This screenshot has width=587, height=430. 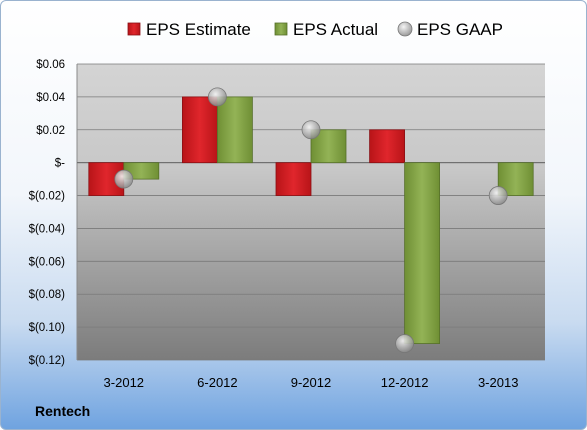 What do you see at coordinates (60, 164) in the screenshot?
I see `y-tick-label: $-` at bounding box center [60, 164].